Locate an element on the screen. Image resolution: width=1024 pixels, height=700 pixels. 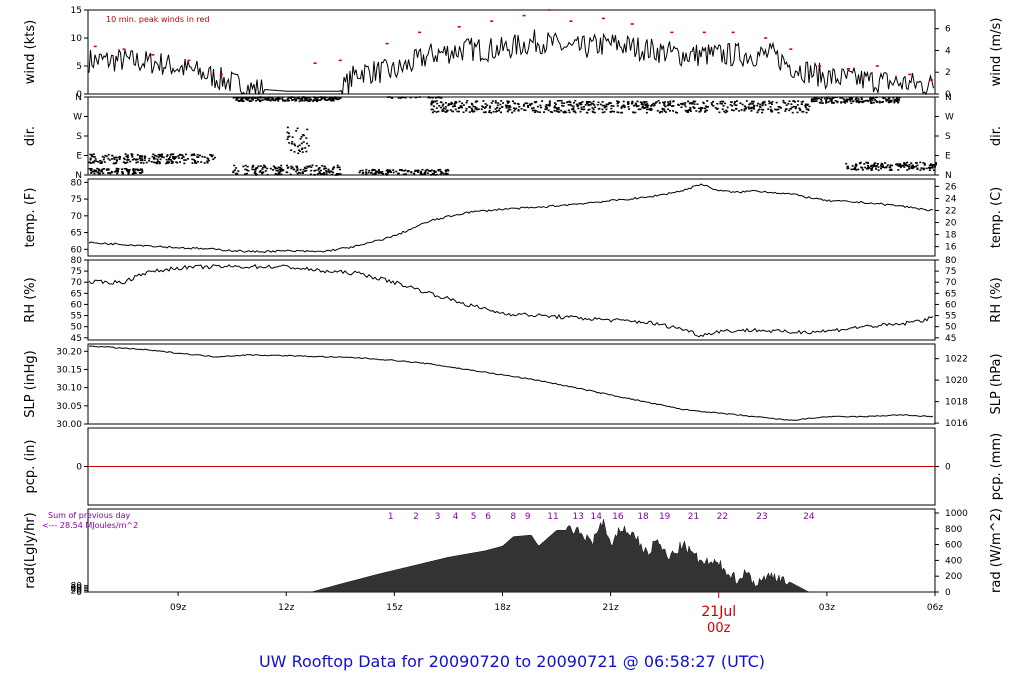
x-tick-label: 06z is located at coordinates (935, 608).